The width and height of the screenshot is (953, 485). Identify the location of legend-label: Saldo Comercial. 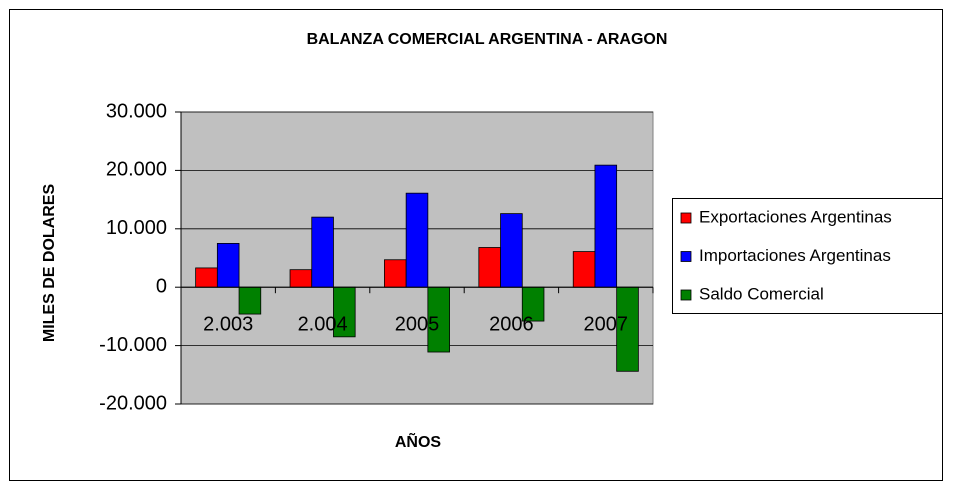
(761, 293).